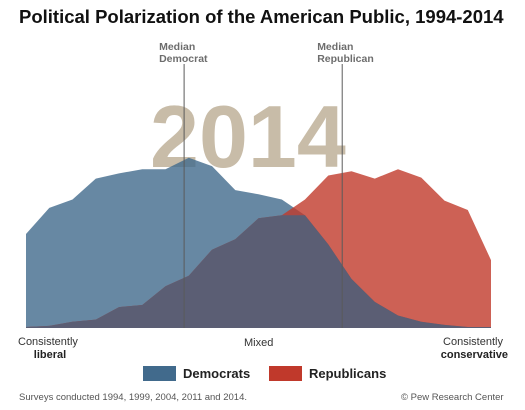  Describe the element at coordinates (345, 53) in the screenshot. I see `median-label-republican: Median Republican` at that location.